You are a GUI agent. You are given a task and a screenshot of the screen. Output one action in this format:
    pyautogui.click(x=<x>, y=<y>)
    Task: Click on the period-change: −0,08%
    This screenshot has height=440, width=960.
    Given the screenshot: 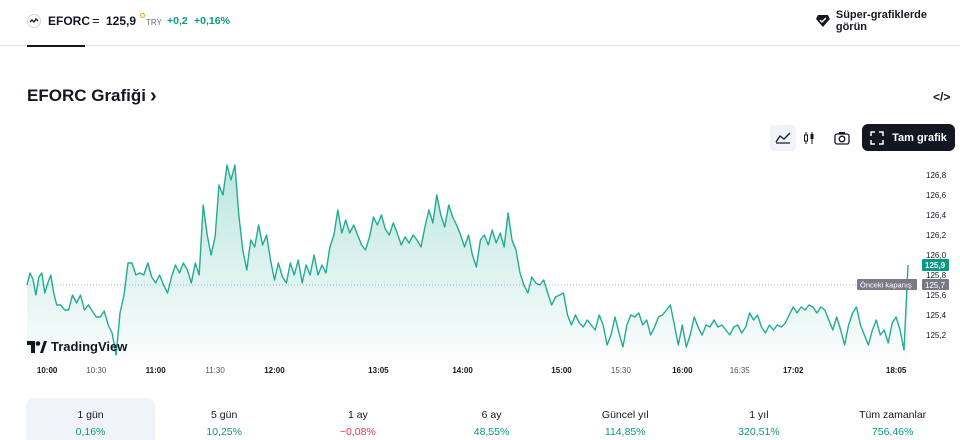 What is the action you would take?
    pyautogui.click(x=357, y=432)
    